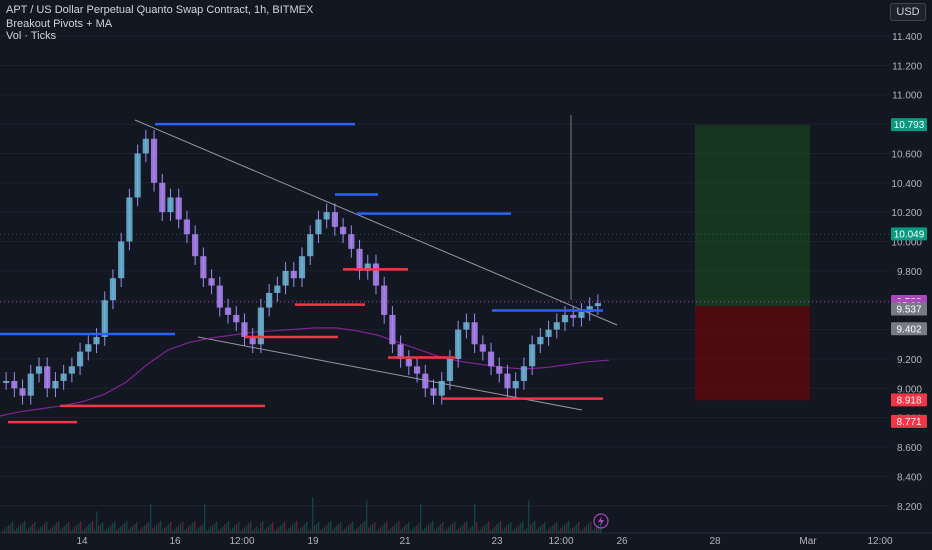 The height and width of the screenshot is (550, 932). I want to click on price-label: 9.402, so click(909, 329).